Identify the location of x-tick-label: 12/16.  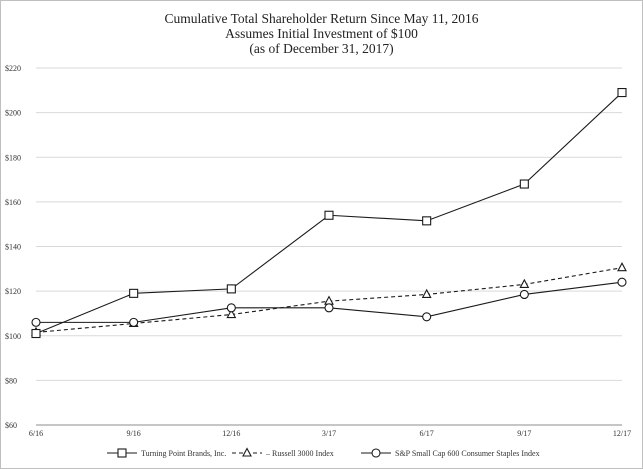
(231, 433).